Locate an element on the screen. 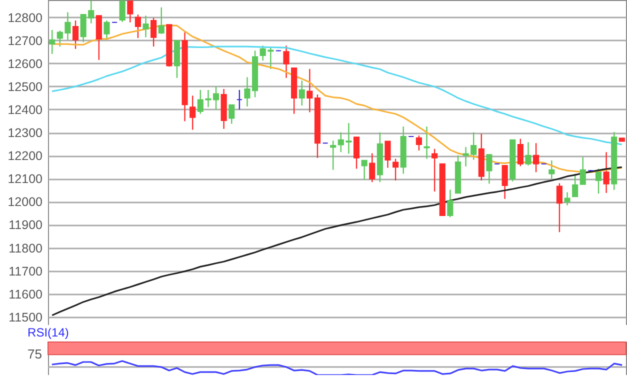  chart-title: RSI(14) is located at coordinates (48, 333).